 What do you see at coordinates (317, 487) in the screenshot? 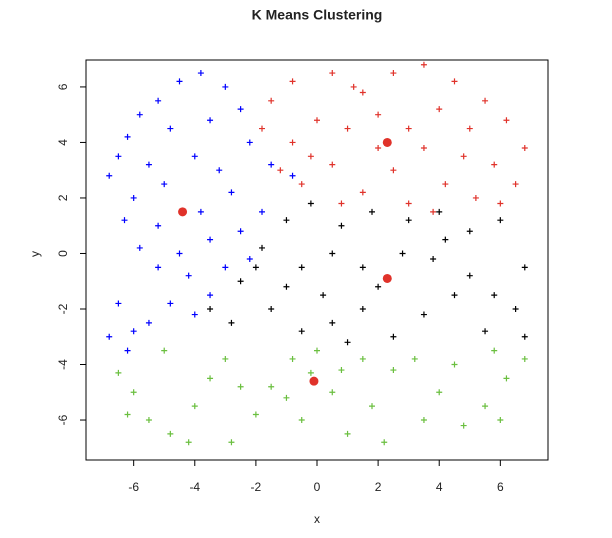
I see `x-tick-label: 0` at bounding box center [317, 487].